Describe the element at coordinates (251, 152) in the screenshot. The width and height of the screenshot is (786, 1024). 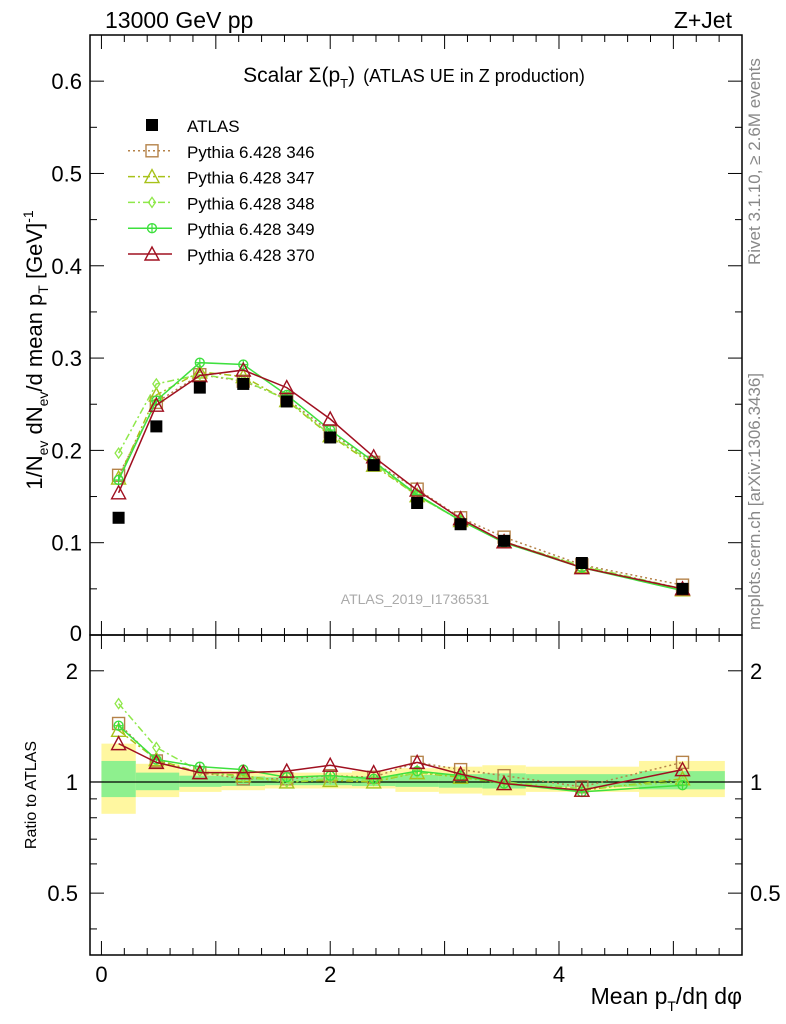
I see `legend-label-0: Pythia 6.428 346` at that location.